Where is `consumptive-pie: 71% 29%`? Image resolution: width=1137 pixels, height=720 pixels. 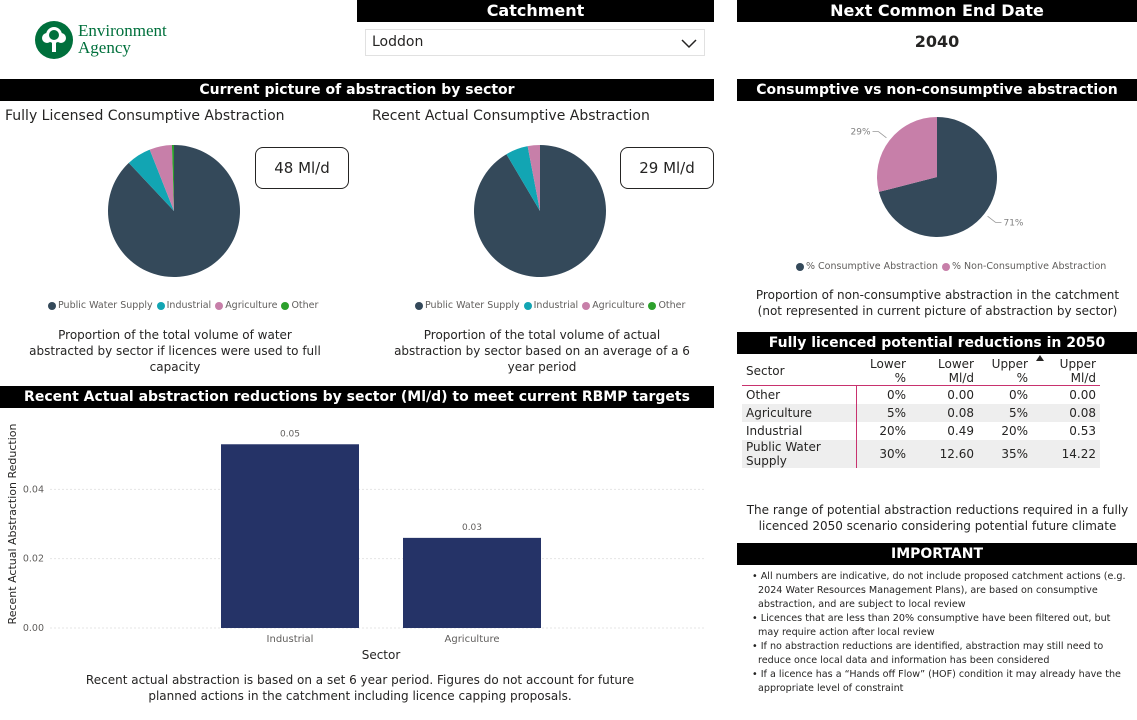 consumptive-pie: 71% 29% is located at coordinates (937, 177).